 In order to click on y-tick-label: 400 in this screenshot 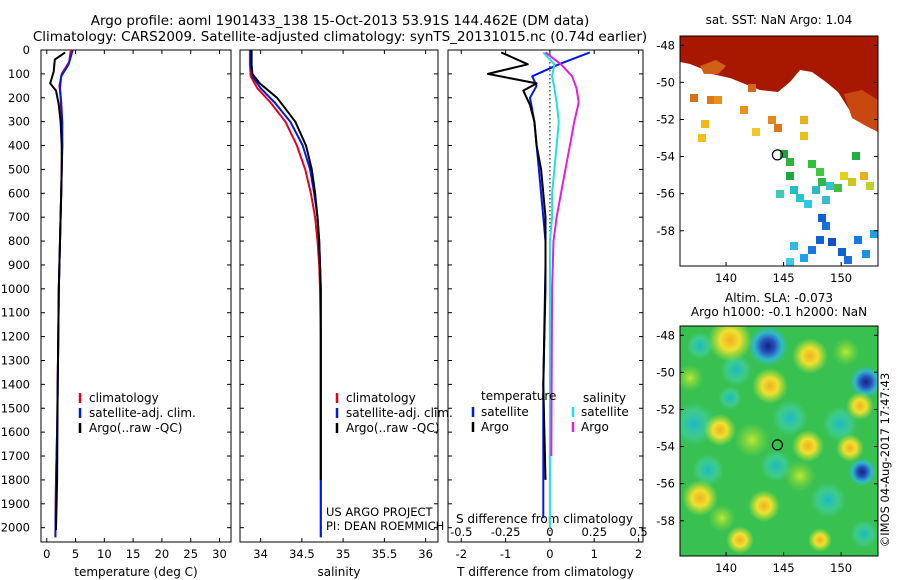, I will do `click(19, 146)`.